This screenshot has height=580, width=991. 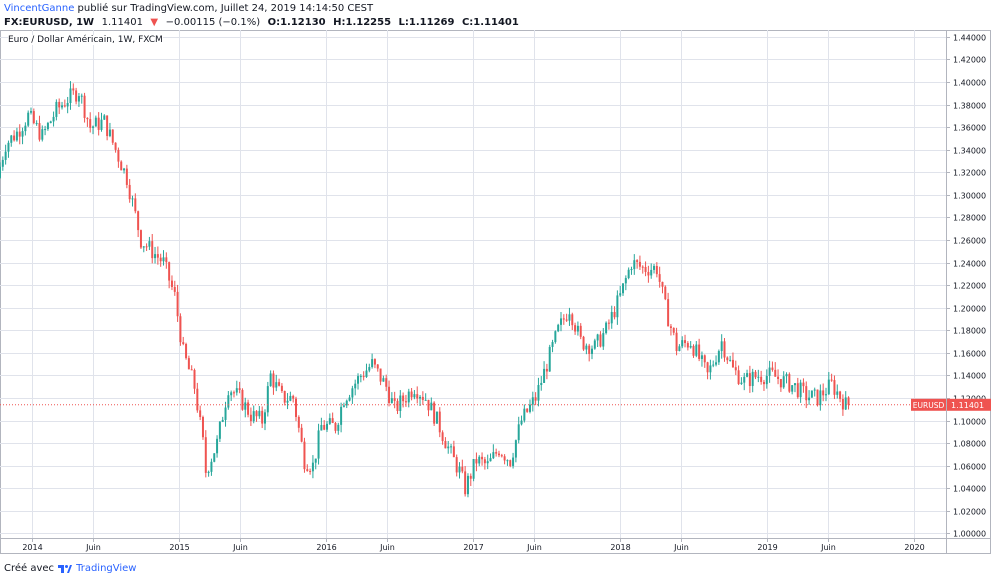 I want to click on down-arrow-icon: ▼, so click(x=154, y=22).